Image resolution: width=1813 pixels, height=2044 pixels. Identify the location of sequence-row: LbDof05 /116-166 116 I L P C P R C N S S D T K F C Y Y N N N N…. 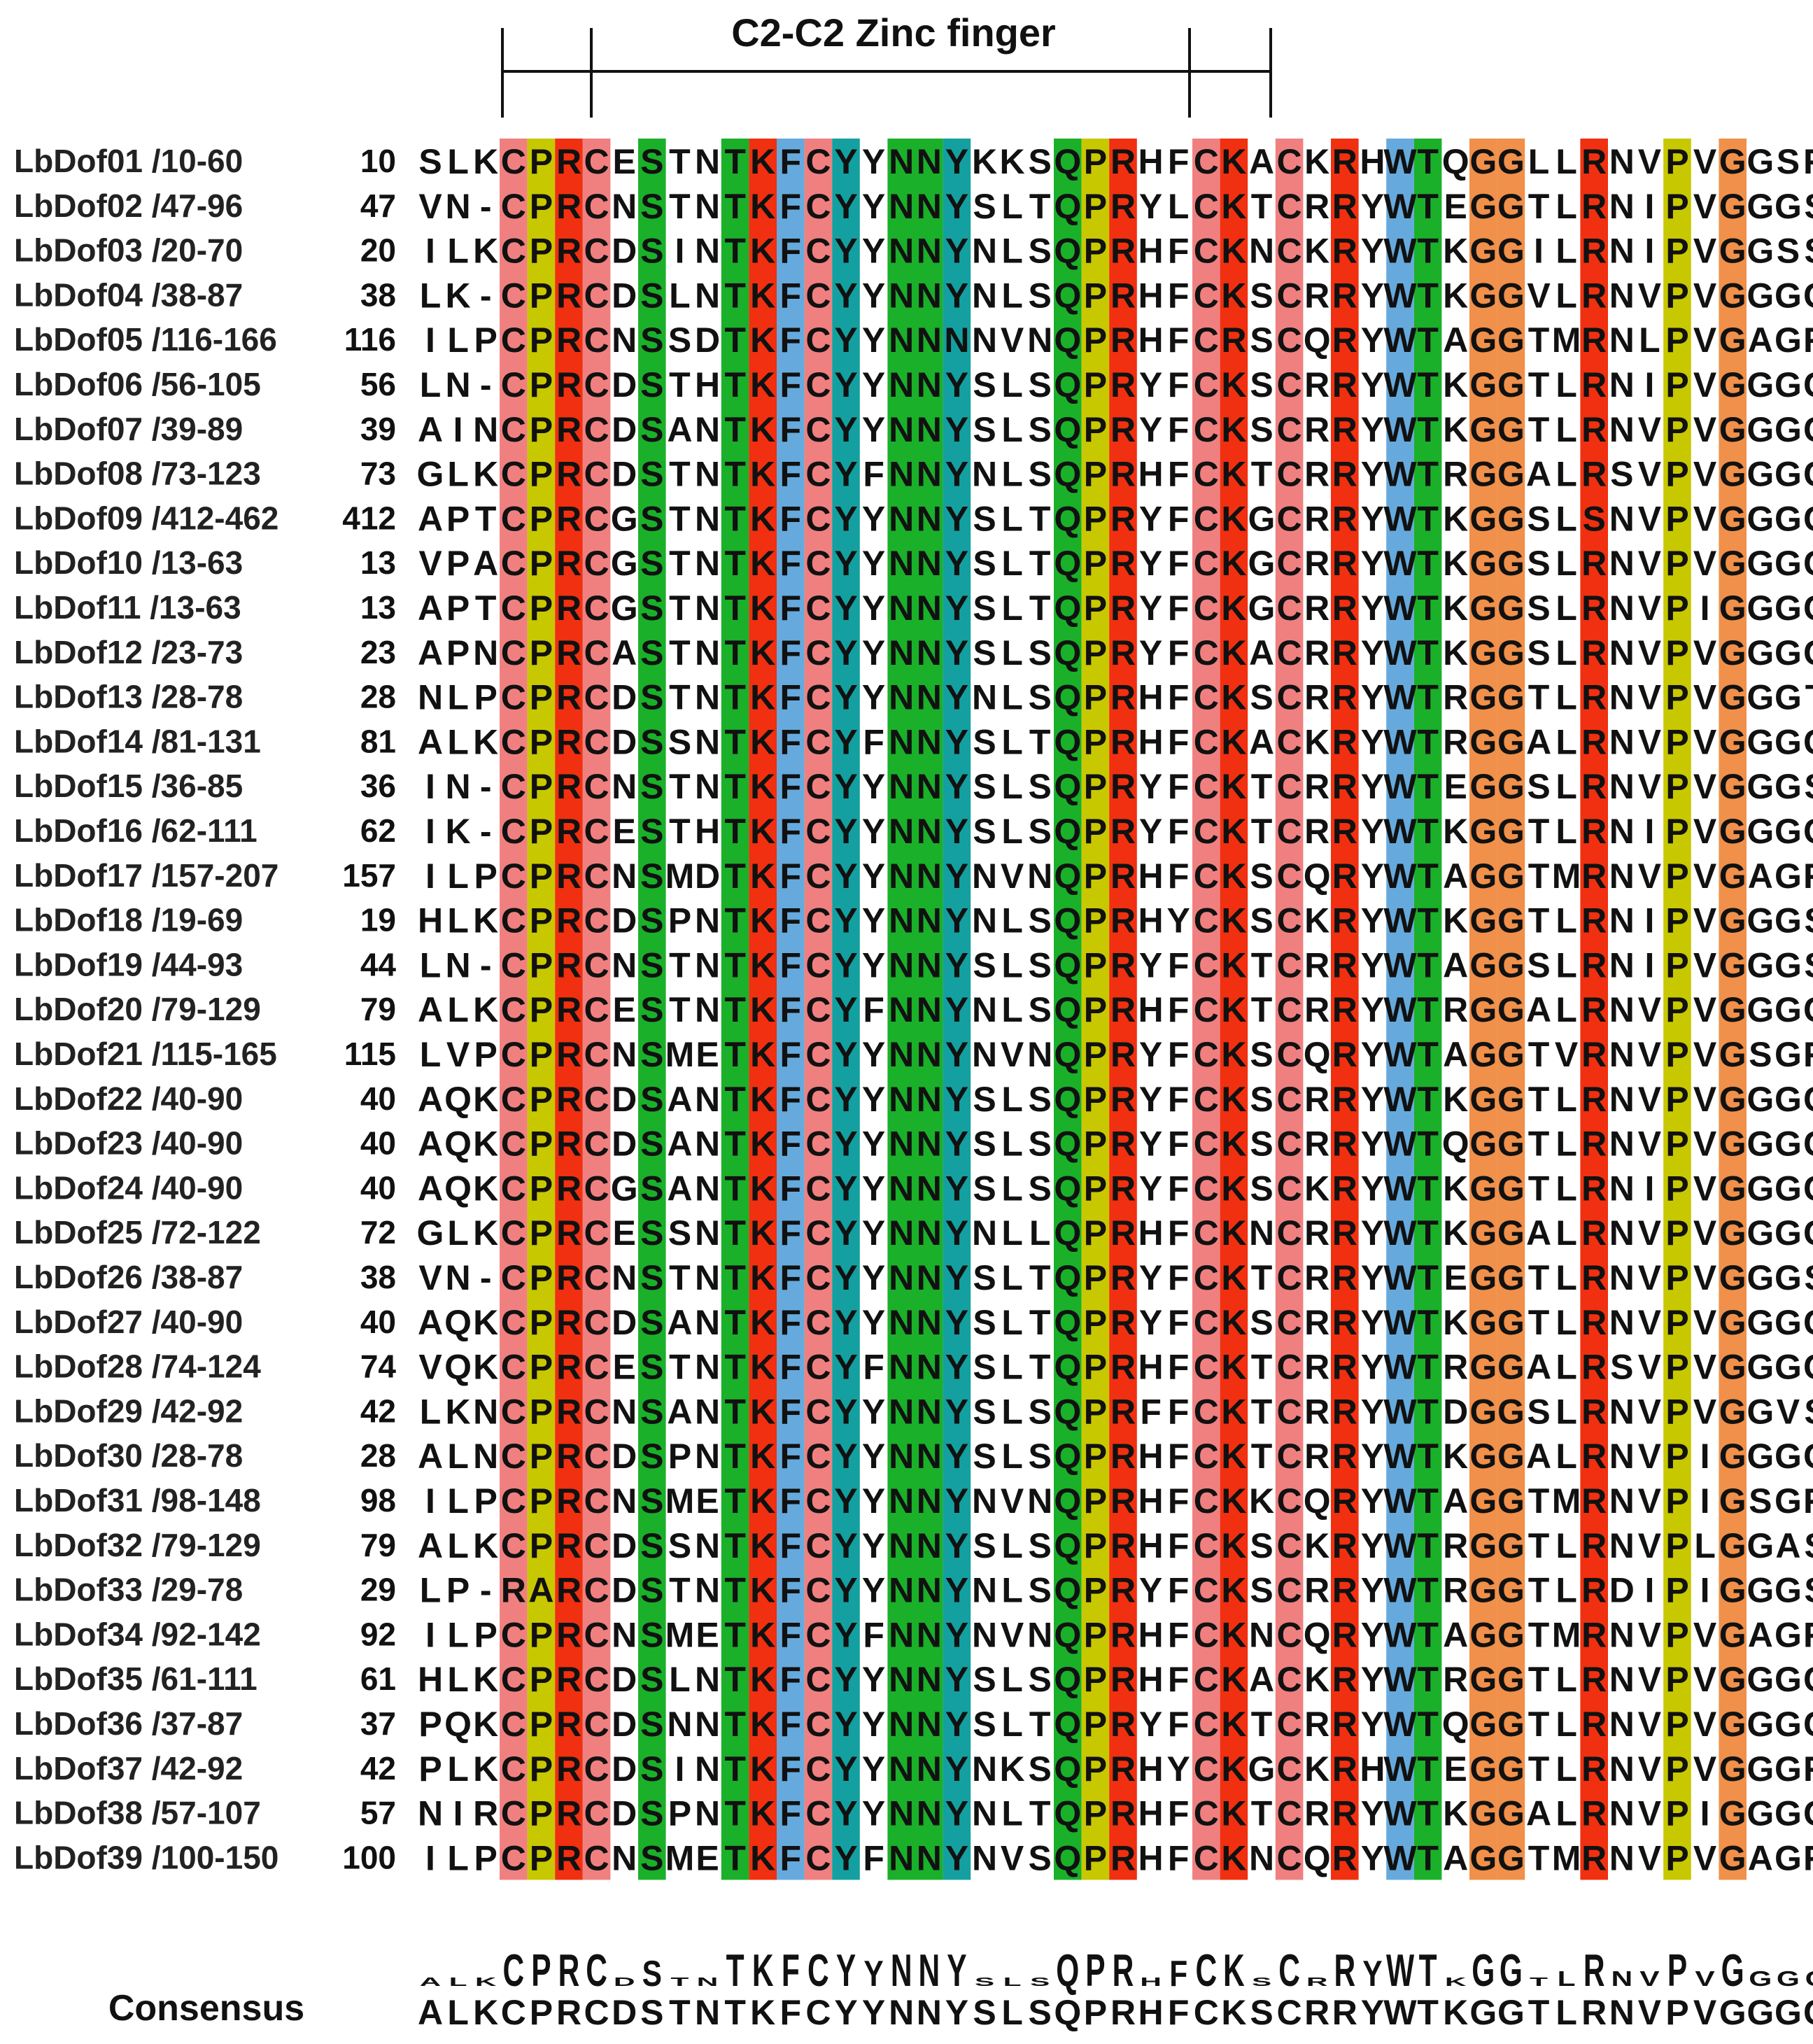
(913, 340).